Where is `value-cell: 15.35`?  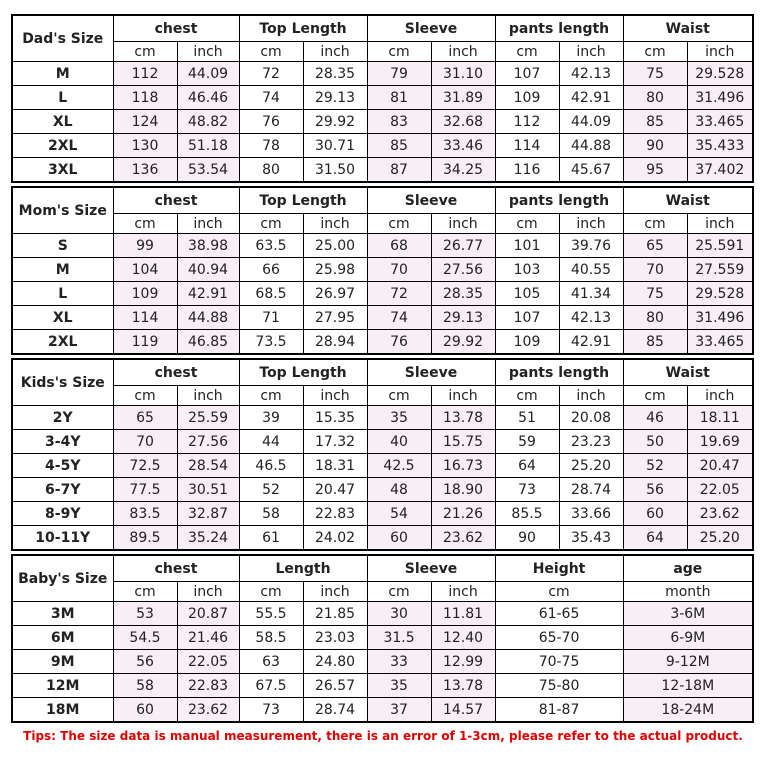 value-cell: 15.35 is located at coordinates (335, 417).